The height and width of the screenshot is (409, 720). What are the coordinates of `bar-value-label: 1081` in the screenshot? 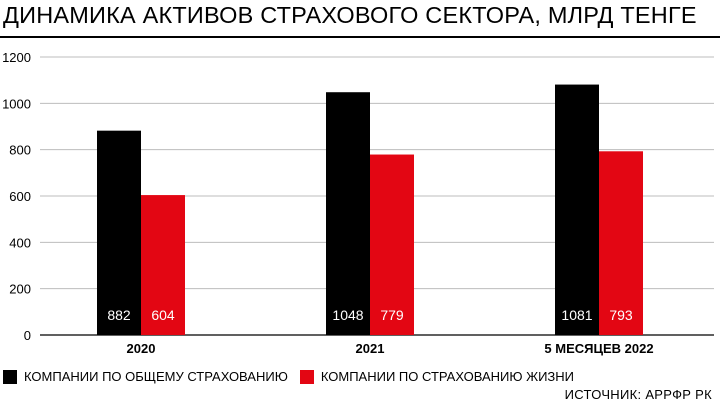 It's located at (576, 315).